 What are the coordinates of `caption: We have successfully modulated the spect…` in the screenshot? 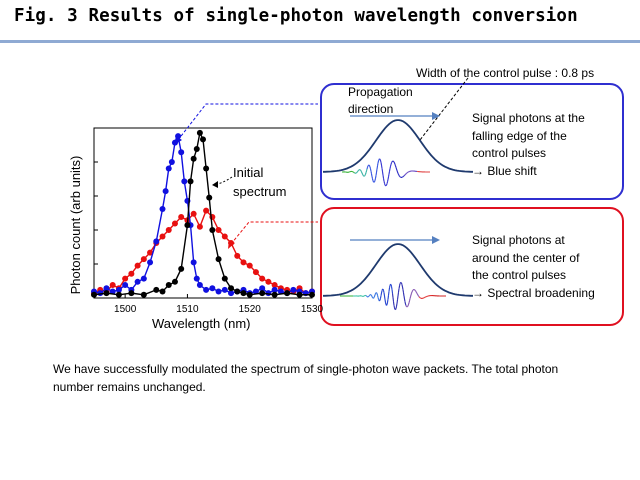 It's located at (306, 378).